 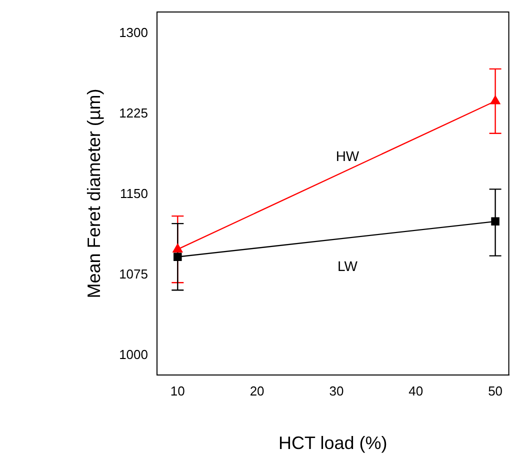 What do you see at coordinates (134, 194) in the screenshot?
I see `y-tick-label: 1150` at bounding box center [134, 194].